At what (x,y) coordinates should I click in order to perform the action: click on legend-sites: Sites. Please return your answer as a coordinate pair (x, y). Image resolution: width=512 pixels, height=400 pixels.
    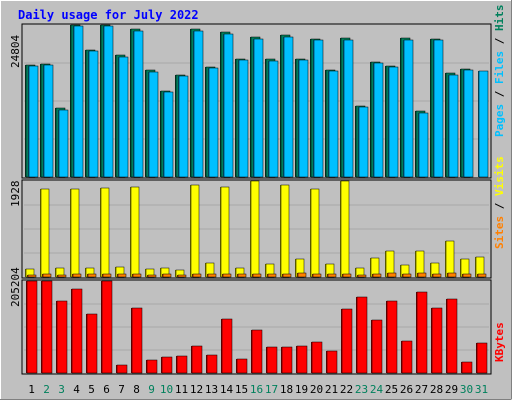
    Looking at the image, I should click on (499, 232).